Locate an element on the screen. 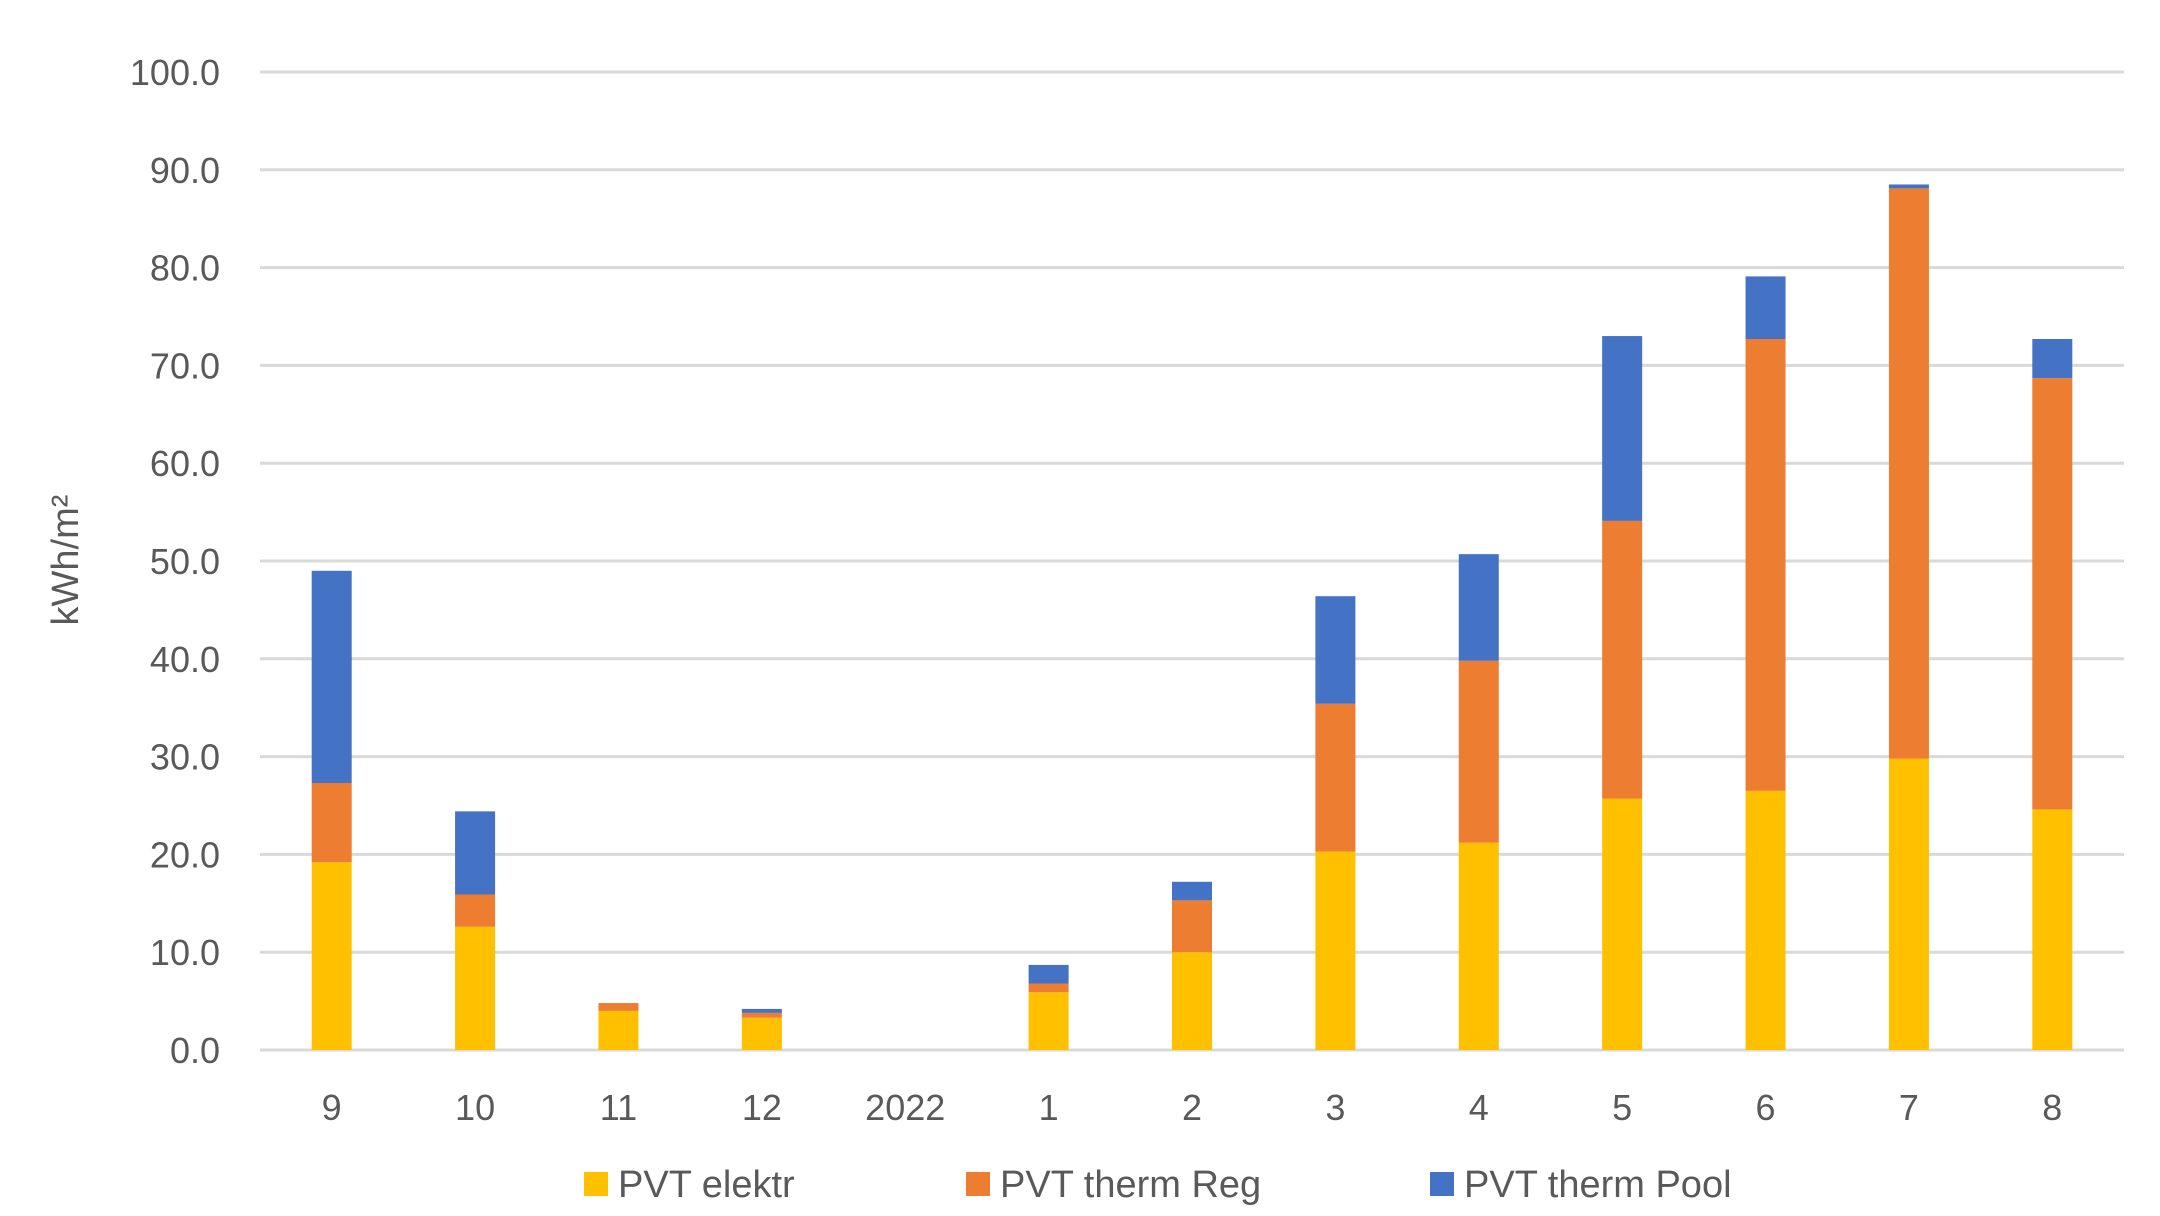 Image resolution: width=2160 pixels, height=1216 pixels. legend: PVT elektr PVT therm Reg PVT therm Pool is located at coordinates (1158, 1185).